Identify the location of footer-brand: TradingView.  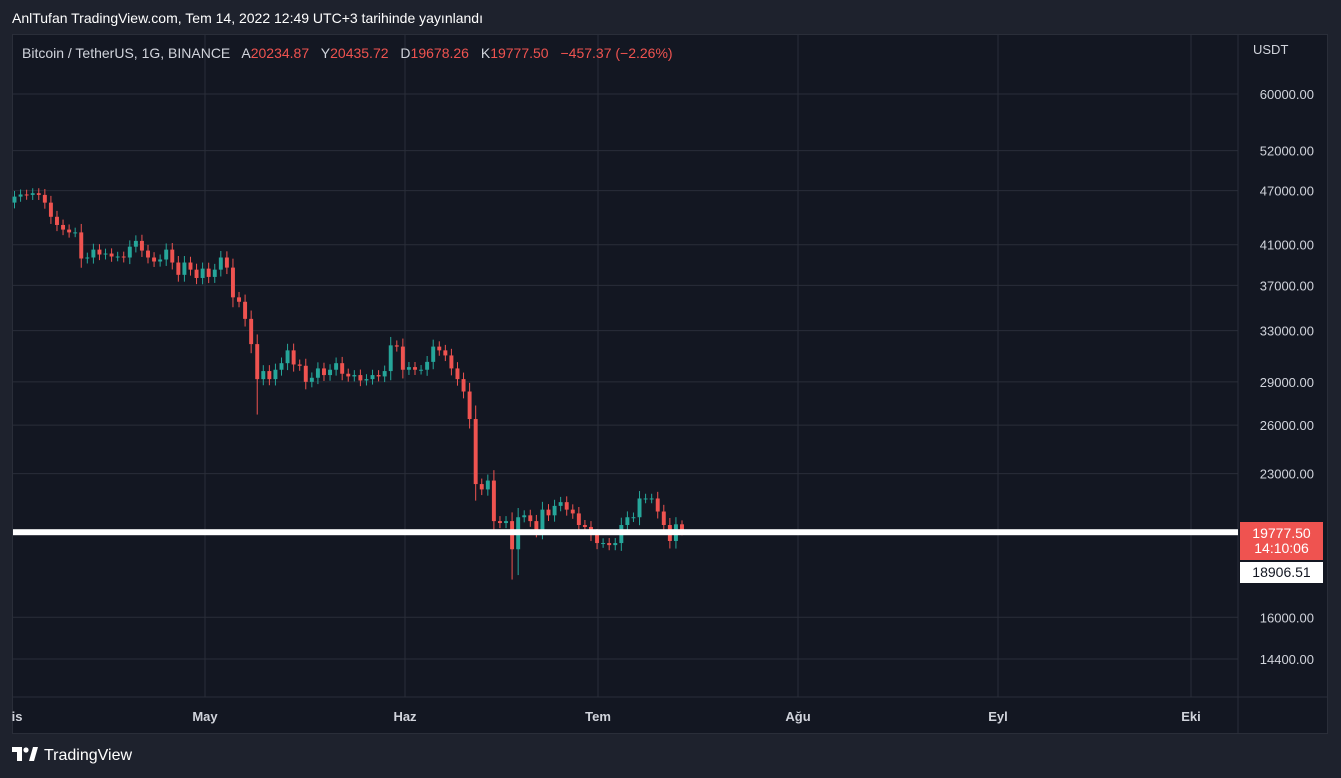
(72, 756).